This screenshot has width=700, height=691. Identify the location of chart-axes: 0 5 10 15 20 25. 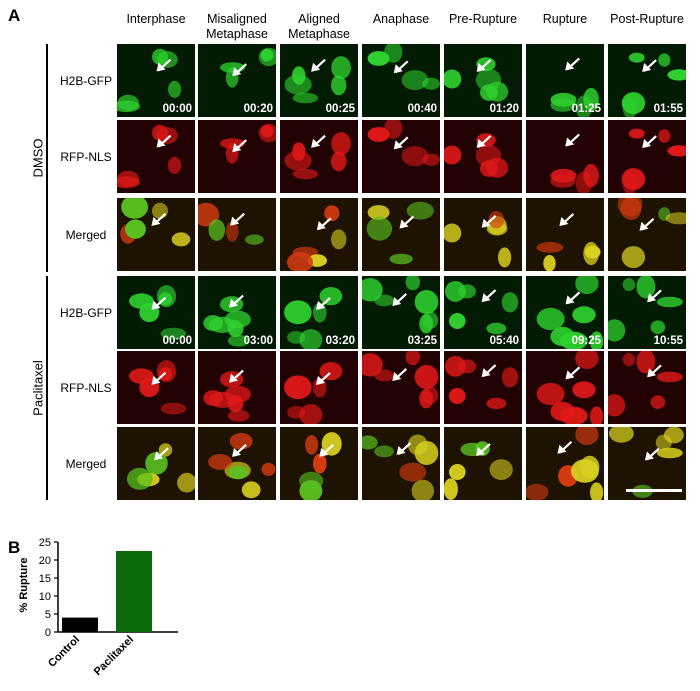
(108, 588).